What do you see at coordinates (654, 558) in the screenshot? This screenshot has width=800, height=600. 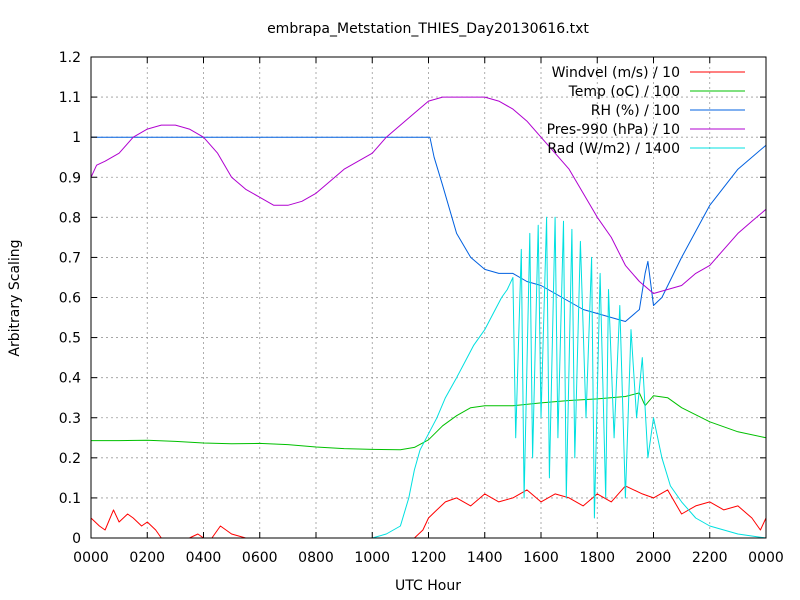 I see `x-tick-label: 2000` at bounding box center [654, 558].